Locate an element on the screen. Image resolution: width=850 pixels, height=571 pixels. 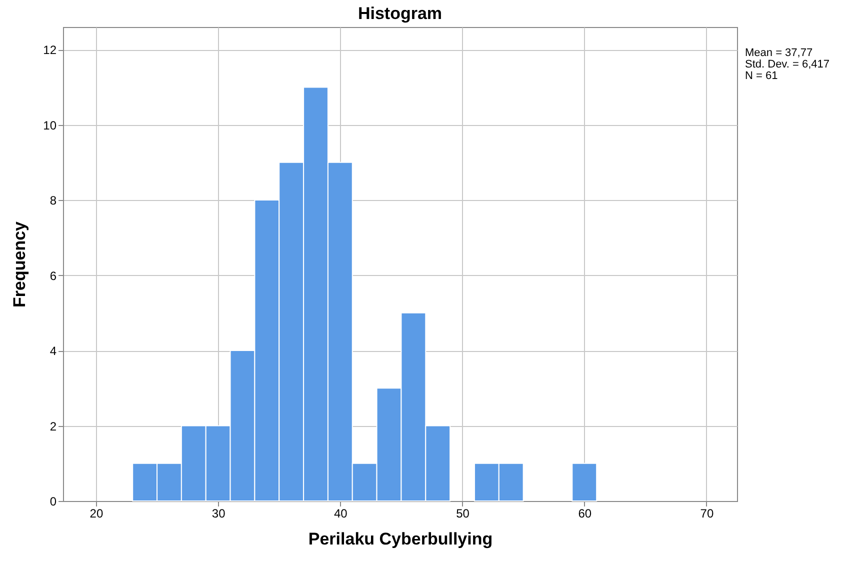
y-axis-title: Frequency is located at coordinates (20, 264).